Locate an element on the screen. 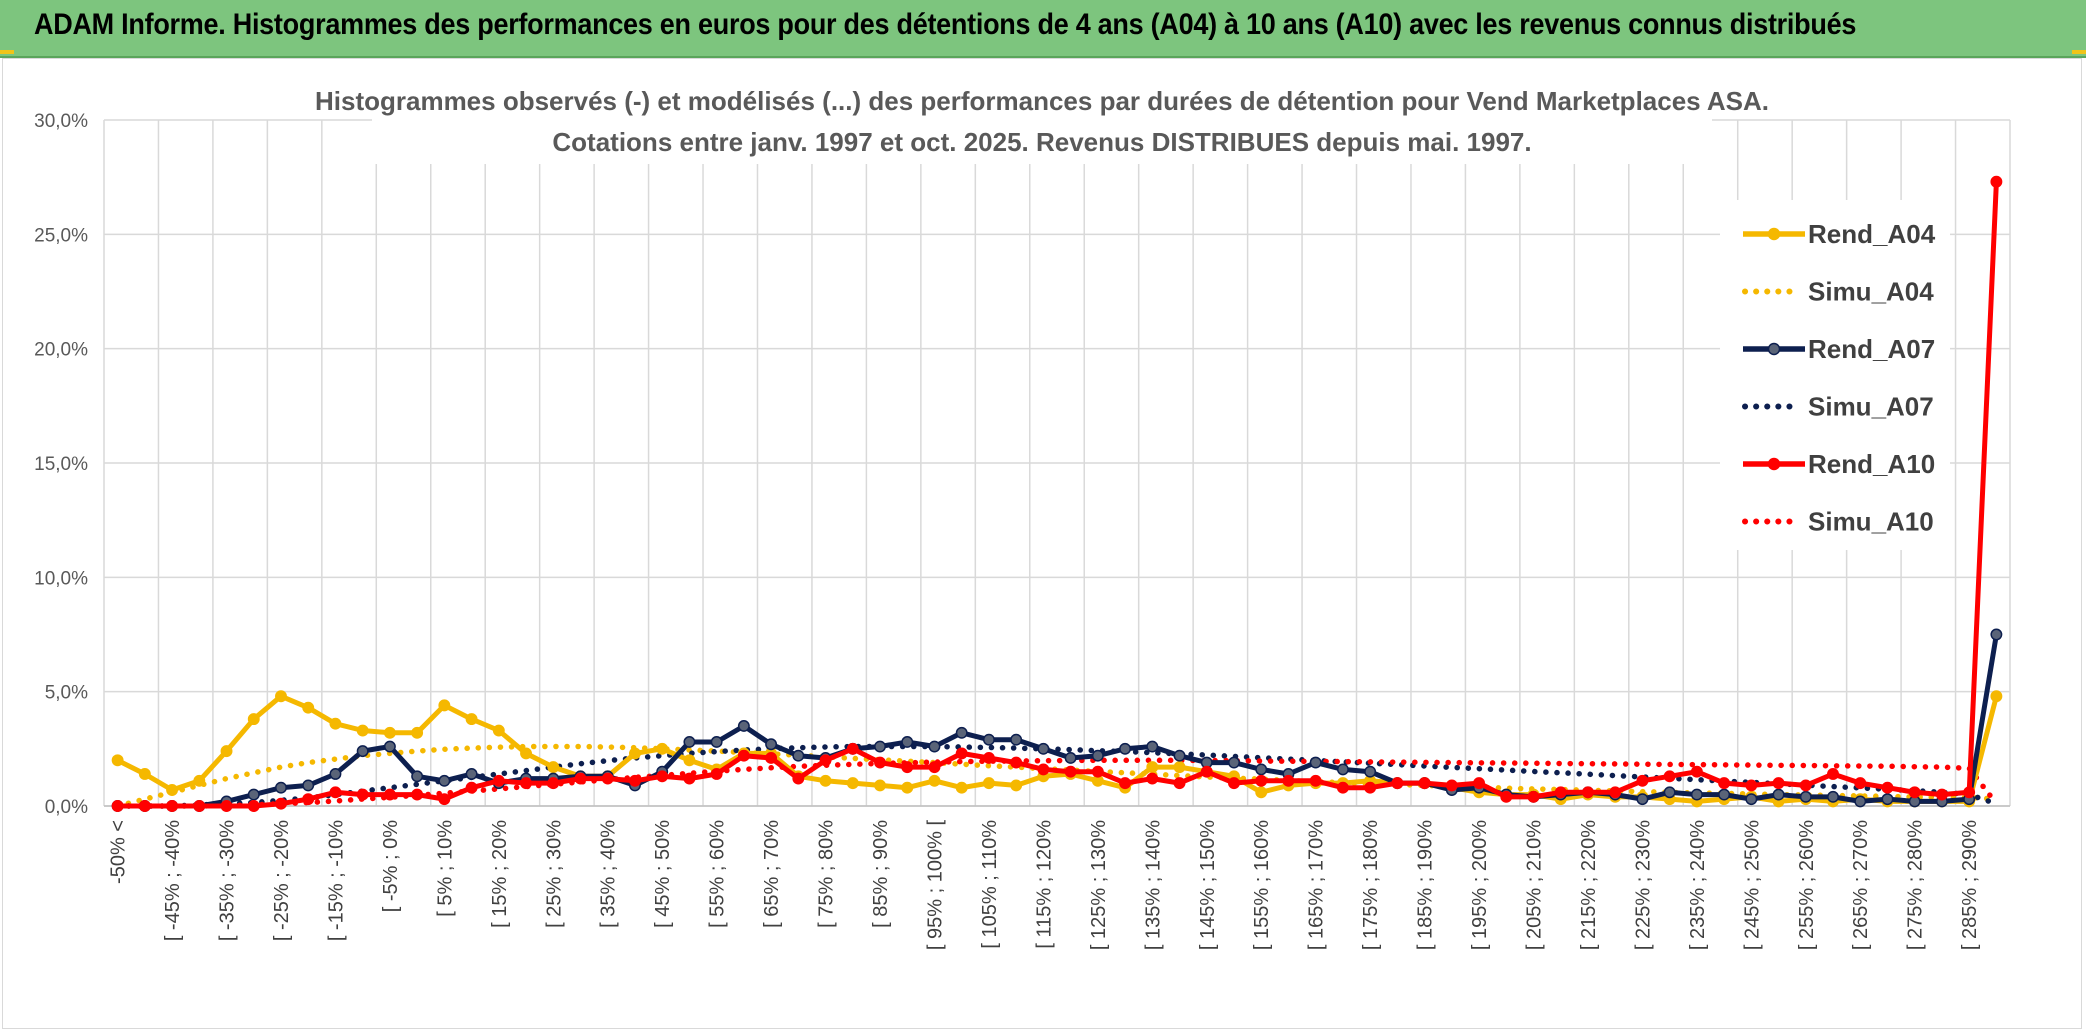 This screenshot has width=2086, height=1033. legend-item-rend-a04: Rend_A04 is located at coordinates (1839, 234).